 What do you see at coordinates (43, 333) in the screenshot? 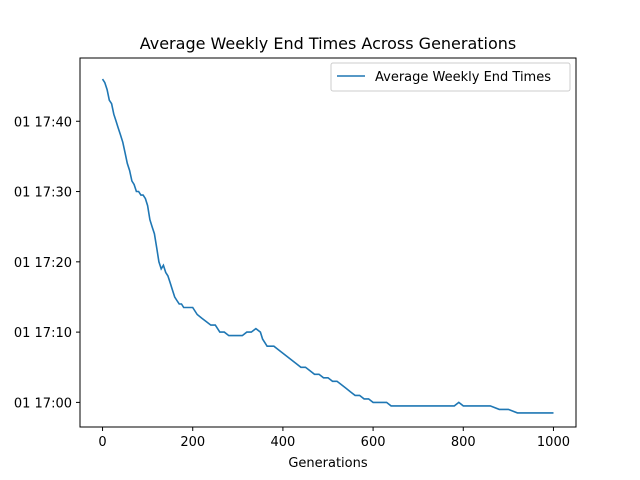
I see `y-tick-label: 01 17:10` at bounding box center [43, 333].